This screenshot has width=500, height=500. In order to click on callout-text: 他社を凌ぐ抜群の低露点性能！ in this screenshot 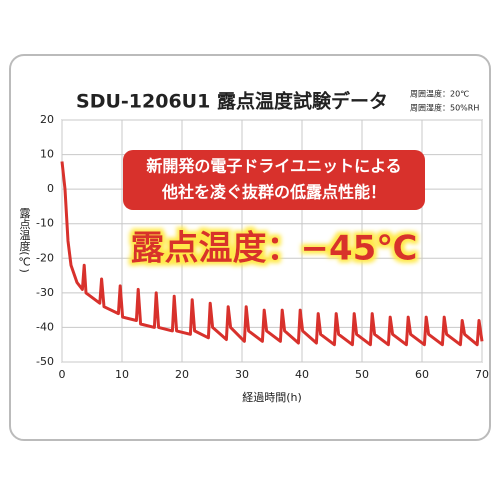, I will do `click(273, 192)`.